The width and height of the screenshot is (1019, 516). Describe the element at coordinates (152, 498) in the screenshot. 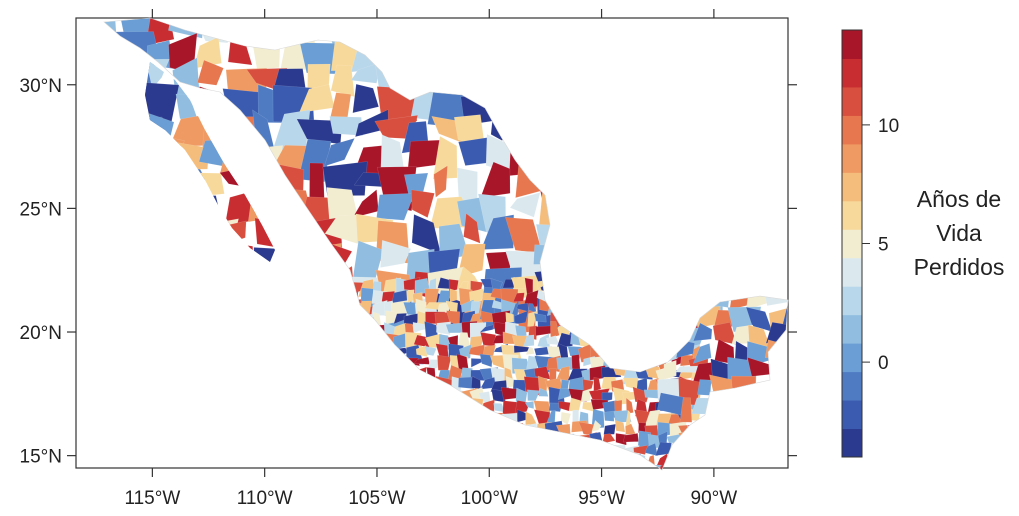

I see `x-tick-label: 115°W` at that location.